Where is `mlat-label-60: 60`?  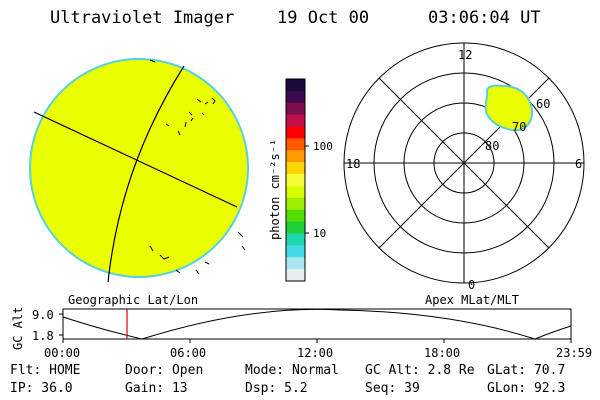
mlat-label-60: 60 is located at coordinates (543, 104).